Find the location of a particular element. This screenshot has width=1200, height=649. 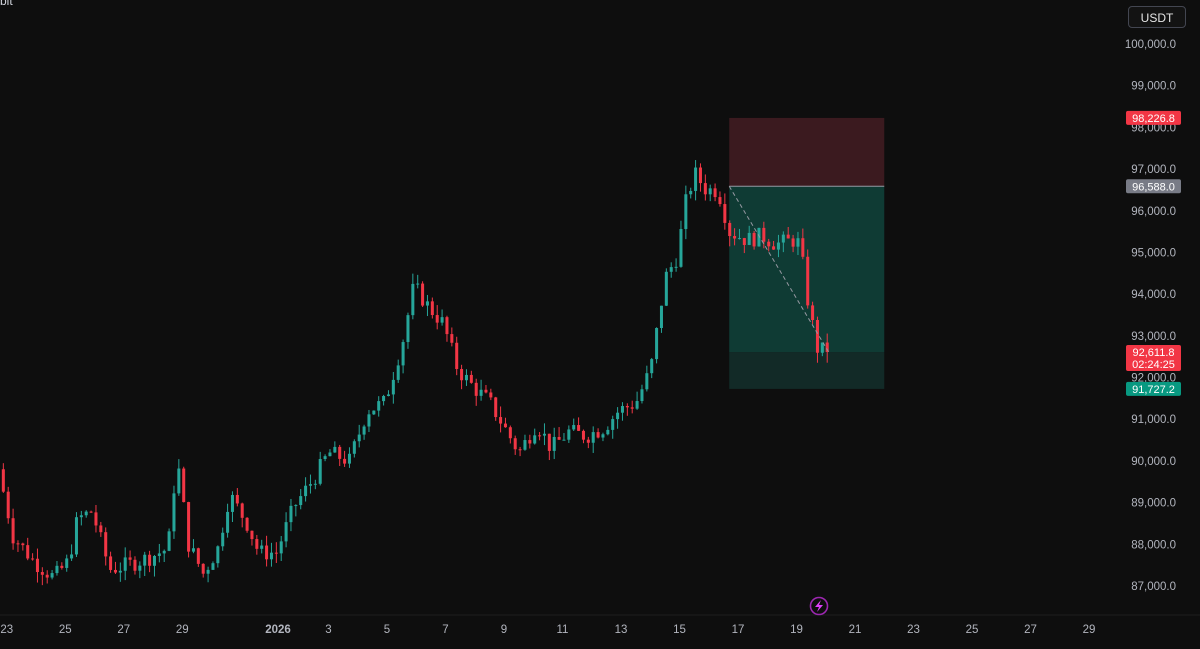

lightning-bolt-icon is located at coordinates (819, 606).